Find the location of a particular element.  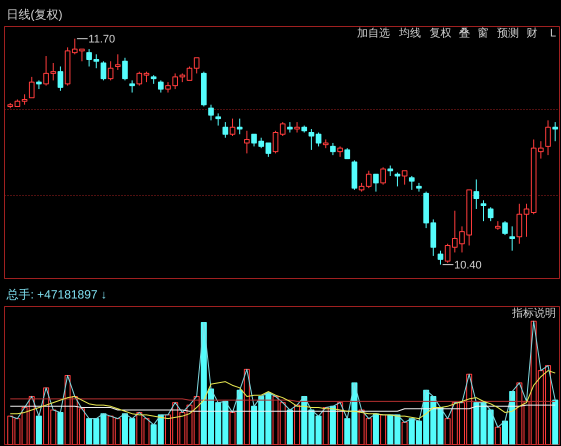

chart-title: 总手: +47181897 ↓ is located at coordinates (56, 295).